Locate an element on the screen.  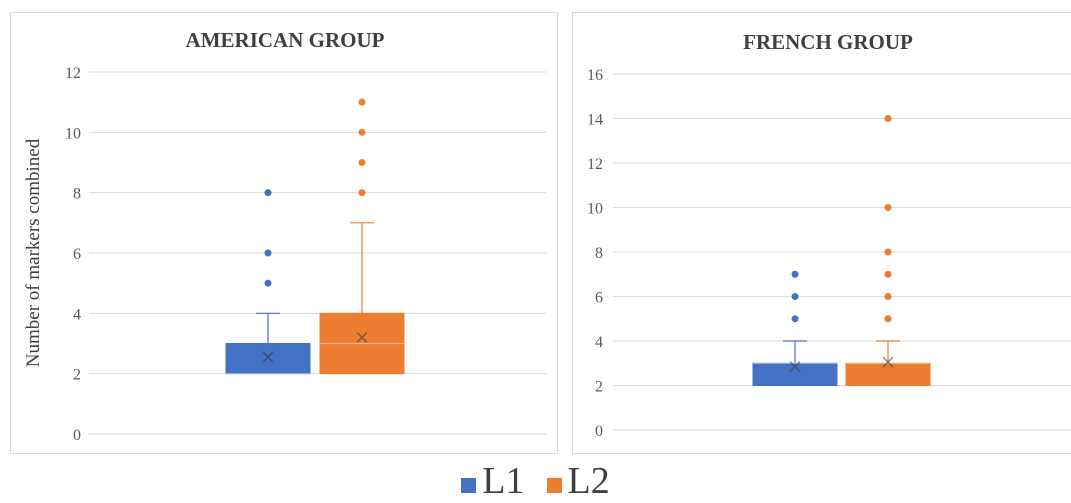
french-l1-mean-marker is located at coordinates (795, 367).